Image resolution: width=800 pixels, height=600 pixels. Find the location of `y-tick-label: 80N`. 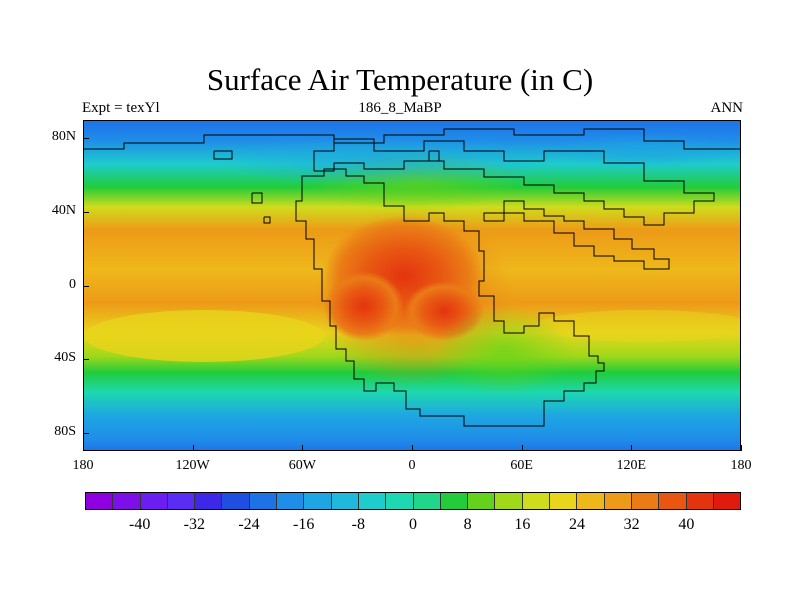

y-tick-label: 80N is located at coordinates (63, 137).